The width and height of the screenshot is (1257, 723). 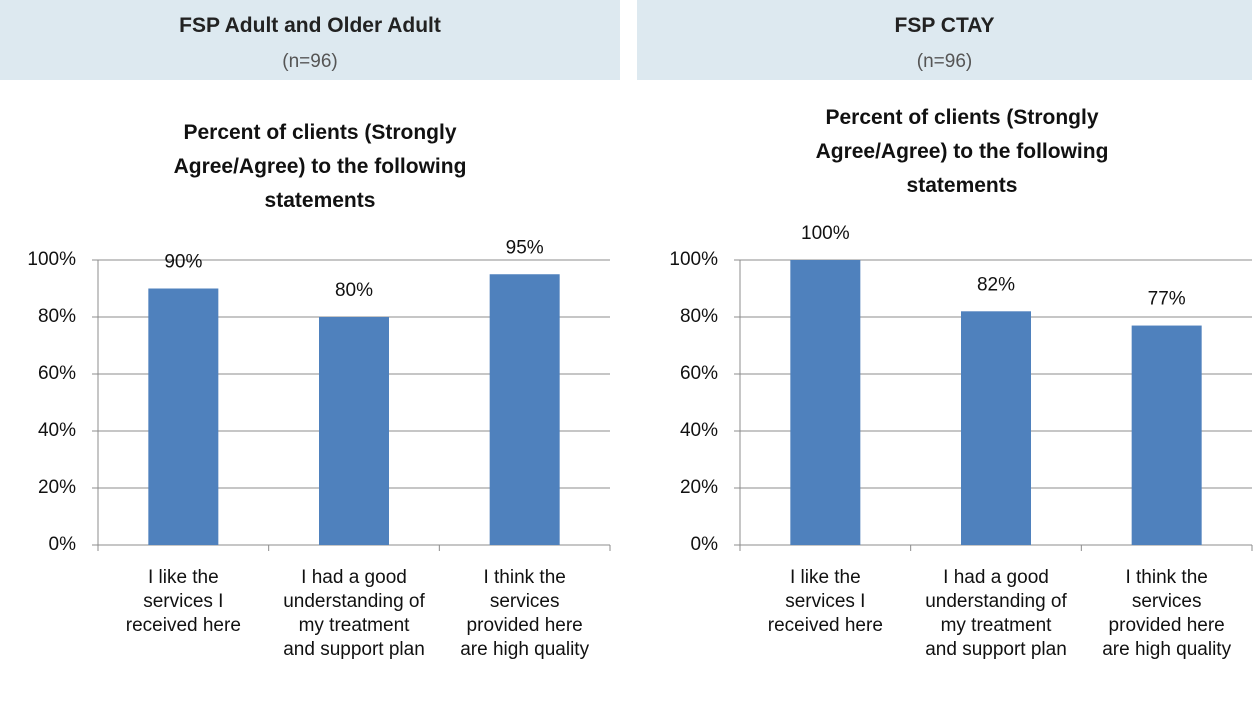 I want to click on panel-title: FSP CTAY, so click(x=944, y=25).